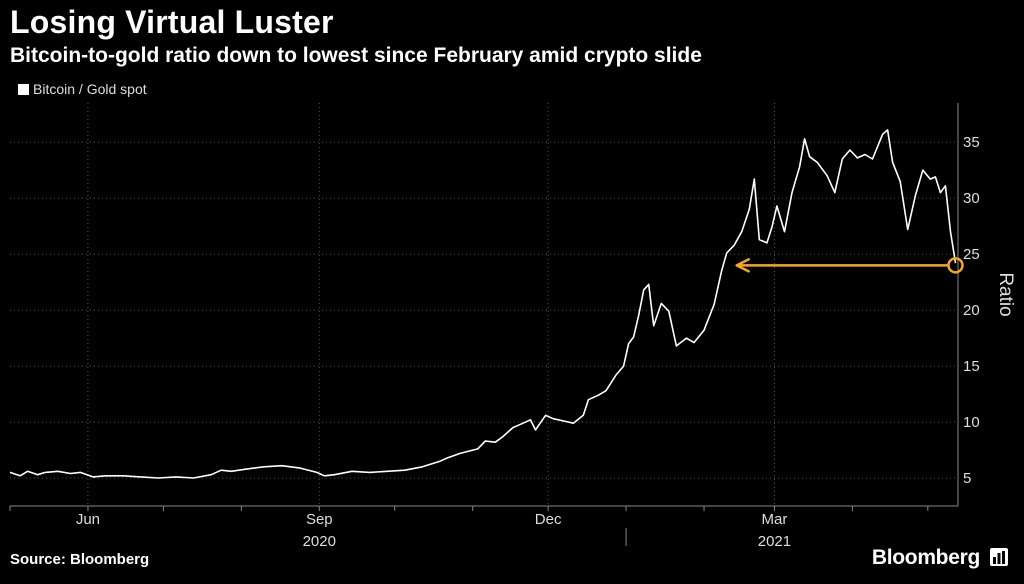 The height and width of the screenshot is (584, 1024). Describe the element at coordinates (955, 265) in the screenshot. I see `annotation-circle` at that location.